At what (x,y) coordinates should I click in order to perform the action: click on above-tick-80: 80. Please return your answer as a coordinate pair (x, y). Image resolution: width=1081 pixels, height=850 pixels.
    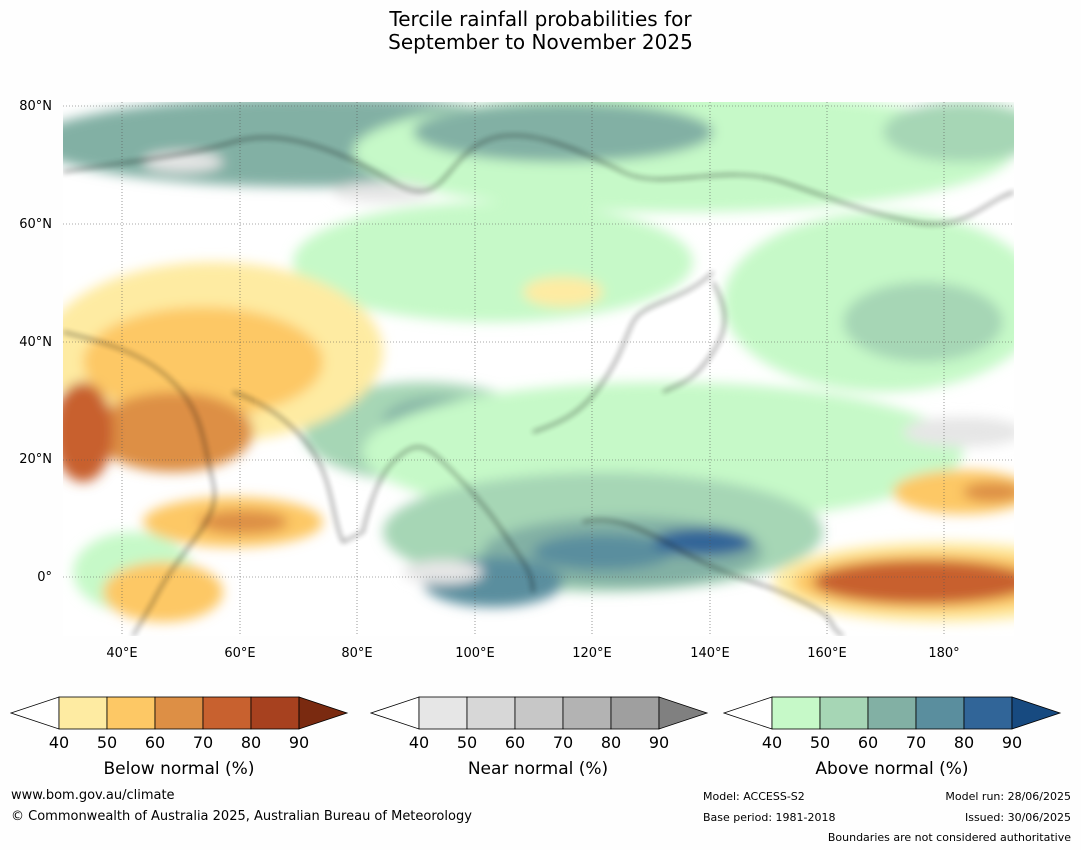
    Looking at the image, I should click on (964, 742).